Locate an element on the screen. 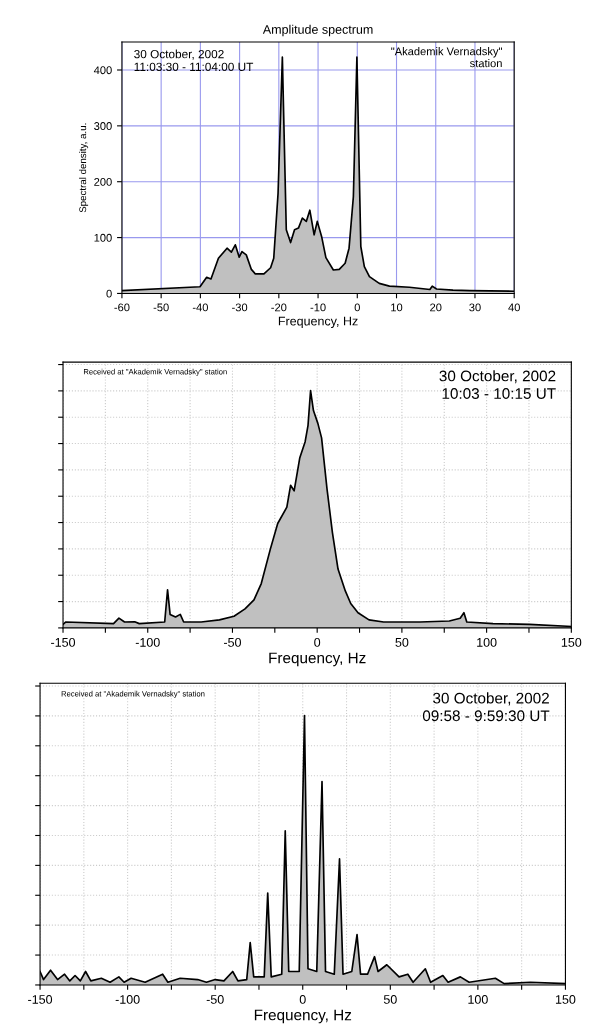  x-tick-label: -10 is located at coordinates (318, 307).